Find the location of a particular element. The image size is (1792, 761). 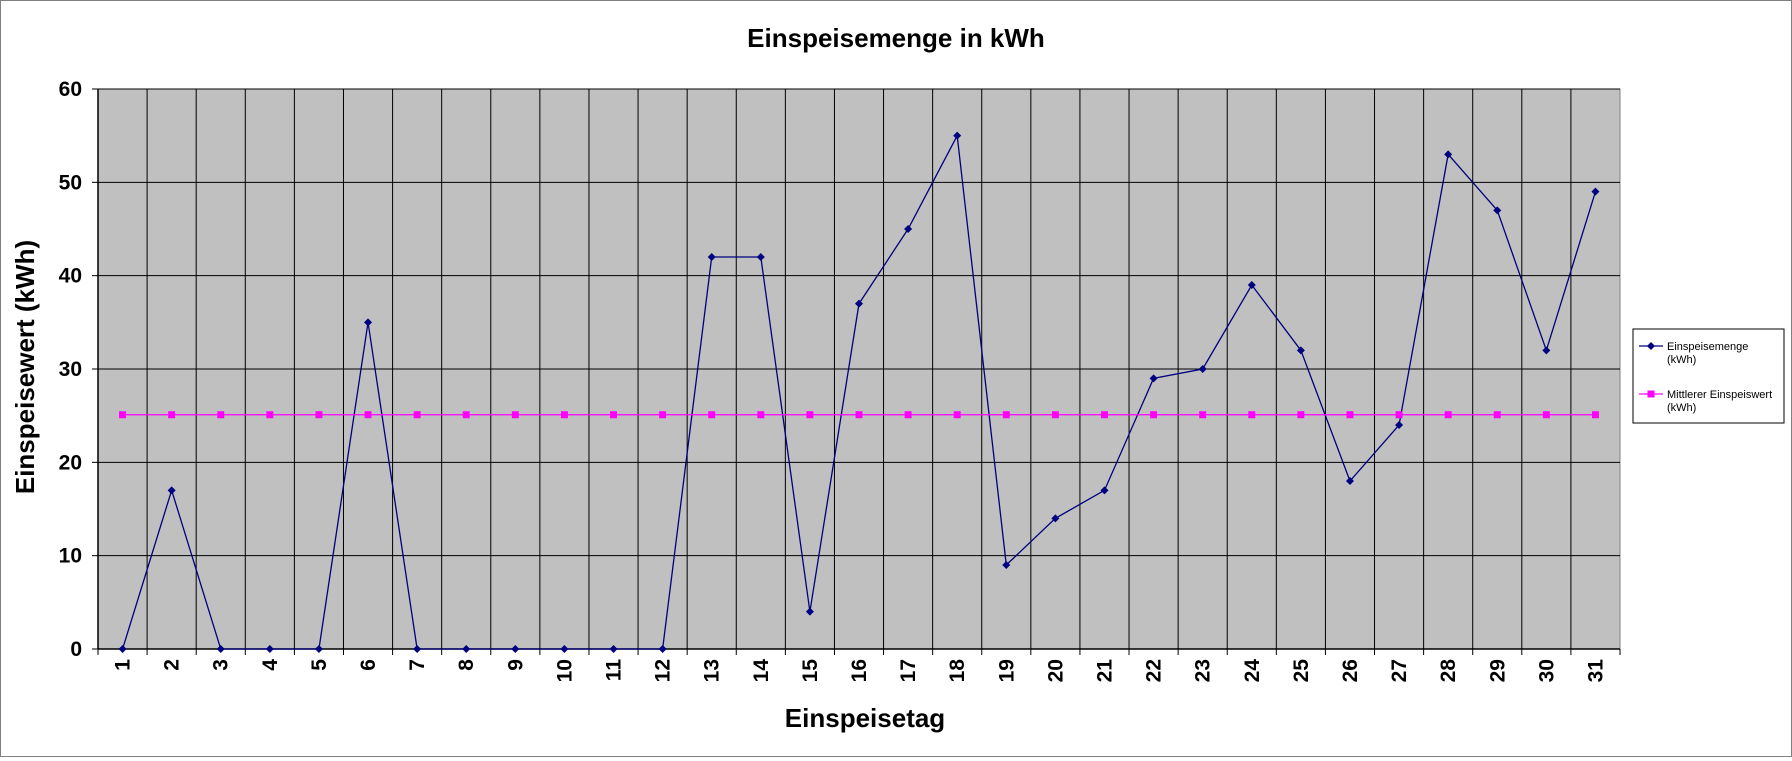

y-axis-title: Einspeisewert (kWh) is located at coordinates (25, 367).